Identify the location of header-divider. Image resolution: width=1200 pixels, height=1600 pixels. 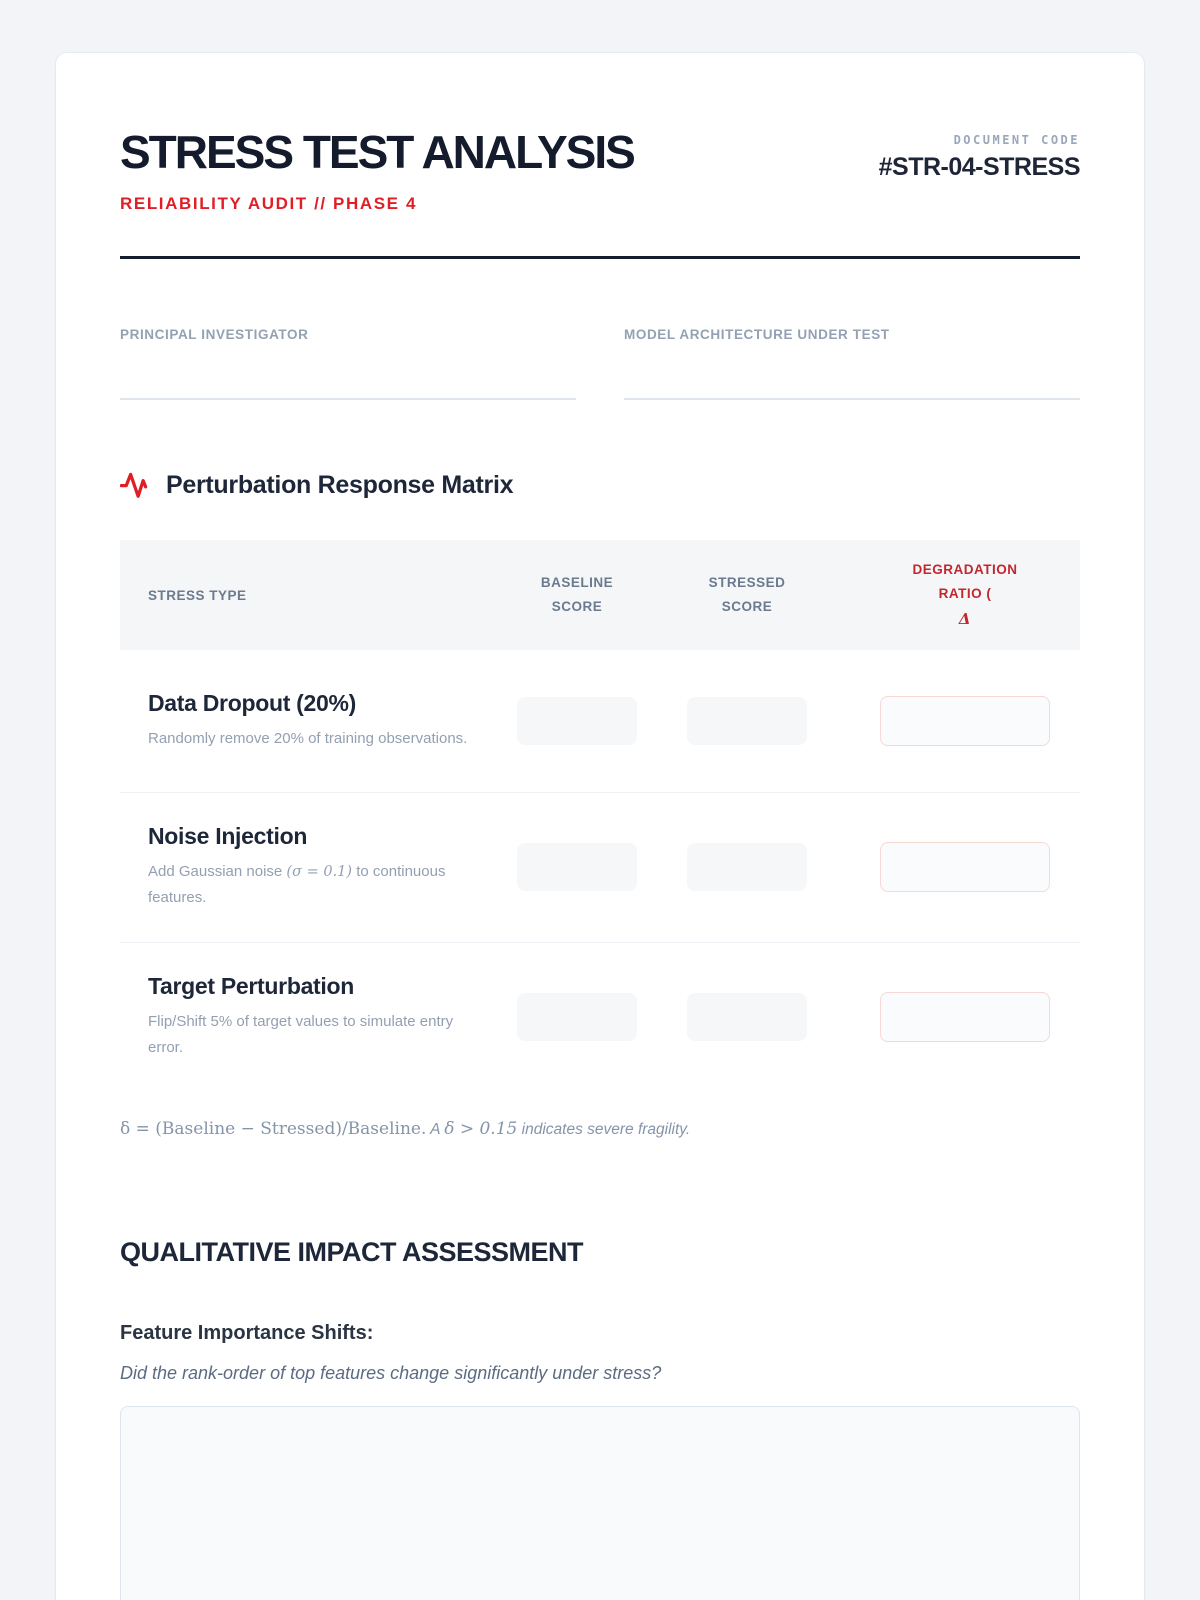
(600, 257).